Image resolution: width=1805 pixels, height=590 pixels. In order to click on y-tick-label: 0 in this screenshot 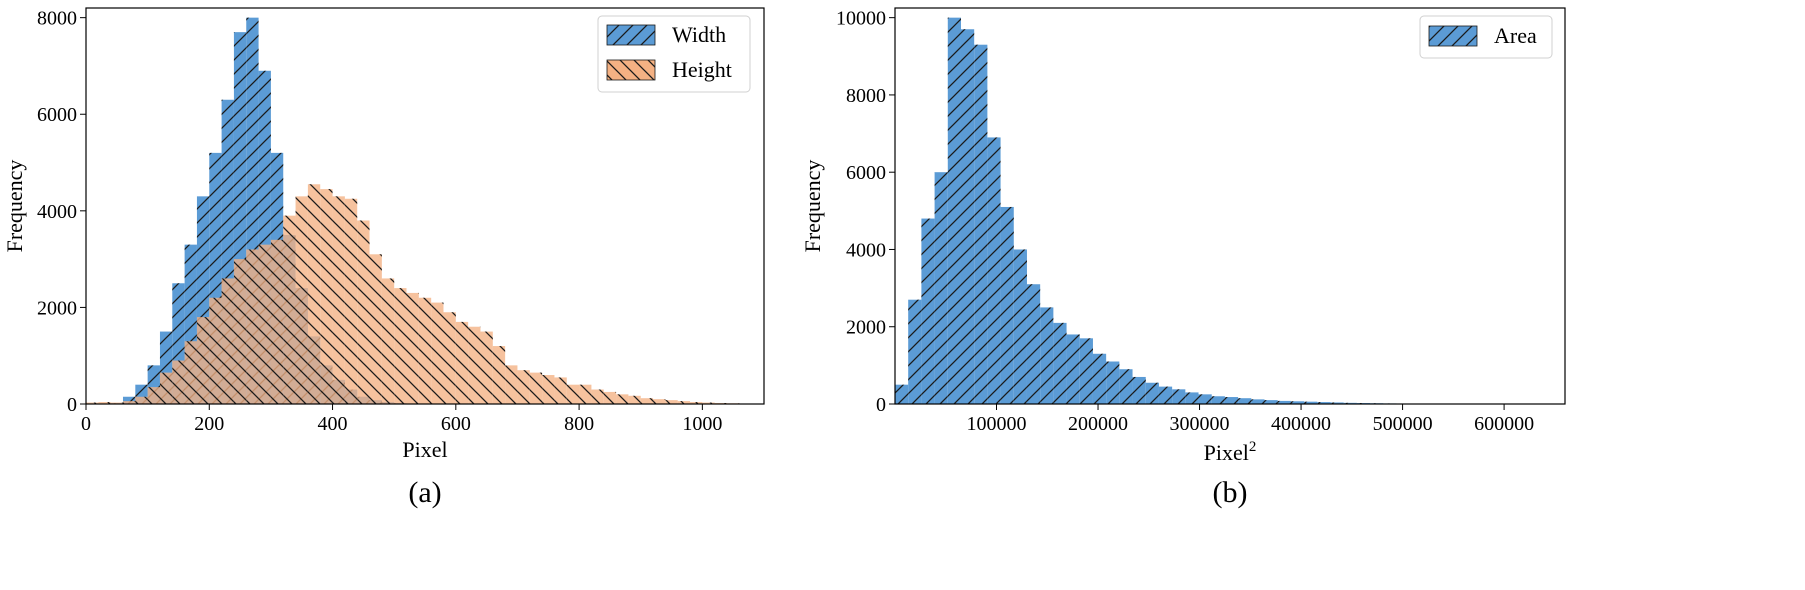, I will do `click(881, 405)`.